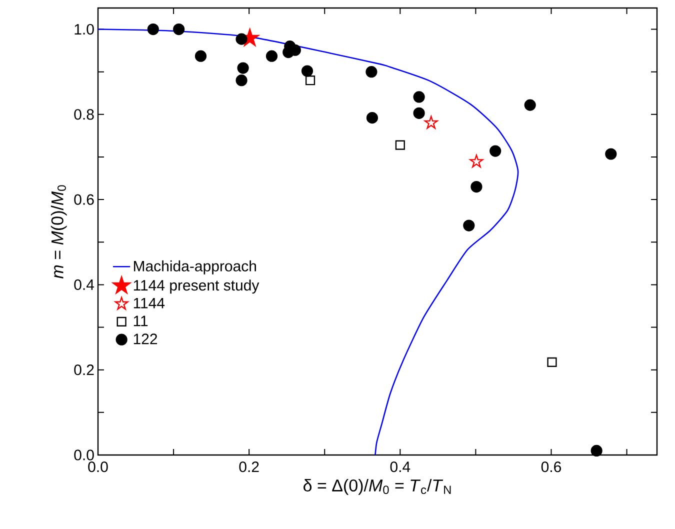 This screenshot has width=675, height=529. I want to click on x-tick-label: 0.6, so click(551, 467).